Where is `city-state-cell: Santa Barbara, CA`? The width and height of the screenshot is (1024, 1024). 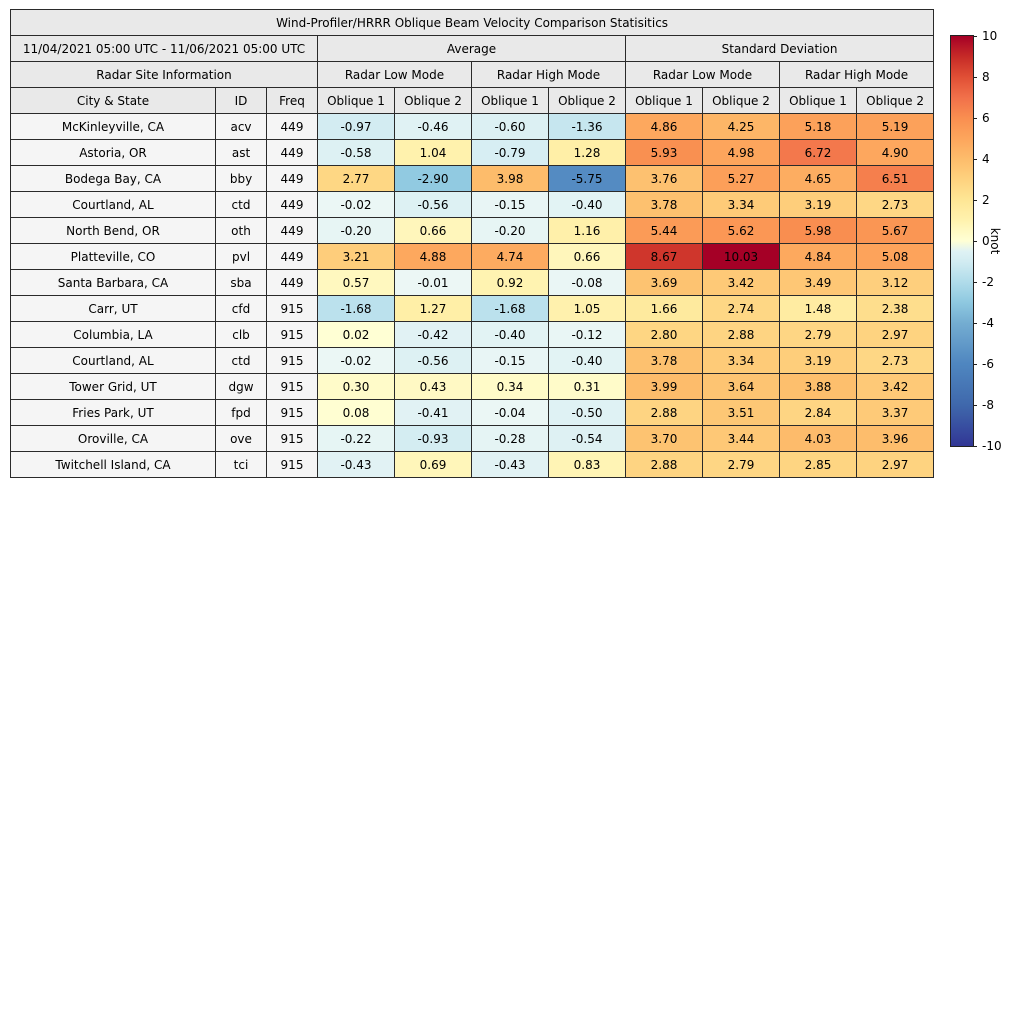 city-state-cell: Santa Barbara, CA is located at coordinates (113, 282).